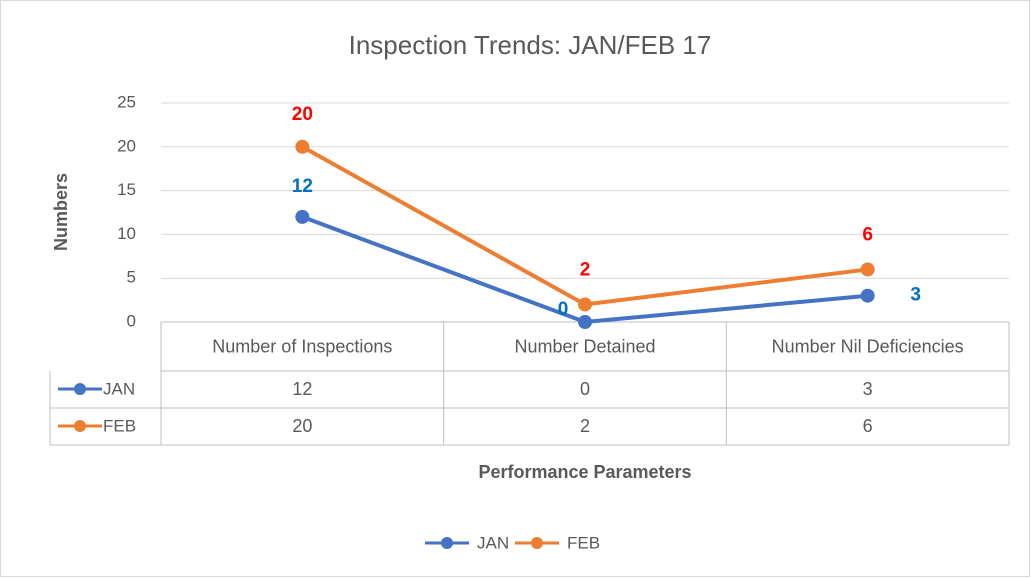 The height and width of the screenshot is (578, 1031). I want to click on table-header: Number Nil Deficiencies, so click(868, 346).